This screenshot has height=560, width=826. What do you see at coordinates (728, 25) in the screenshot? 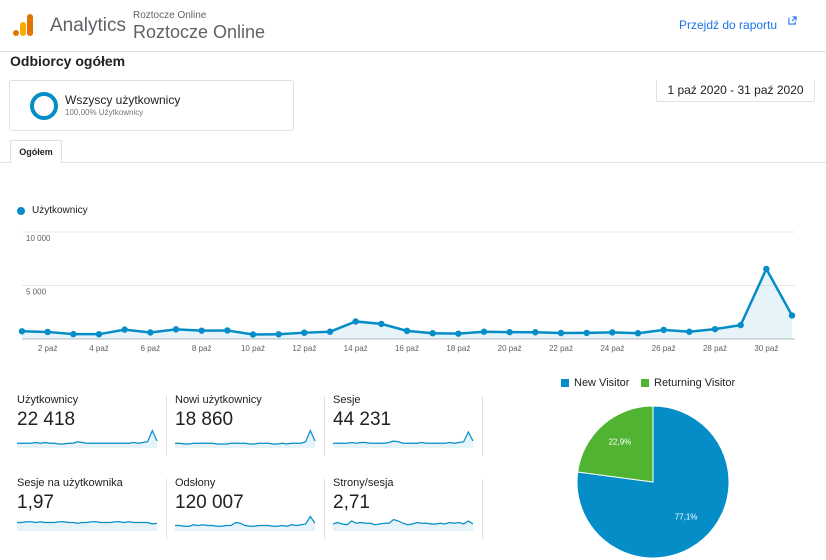
I see `go-to-report-link: Przejdź do raportu` at bounding box center [728, 25].